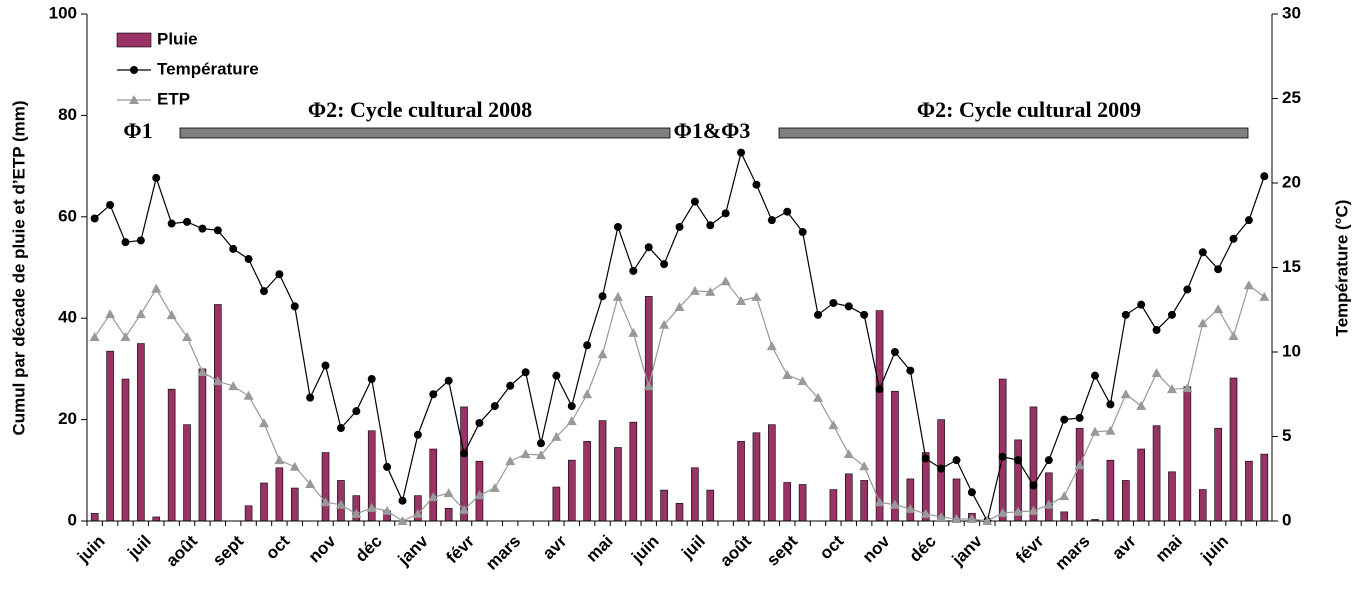 The image size is (1356, 589). I want to click on period-bar, so click(1013, 133).